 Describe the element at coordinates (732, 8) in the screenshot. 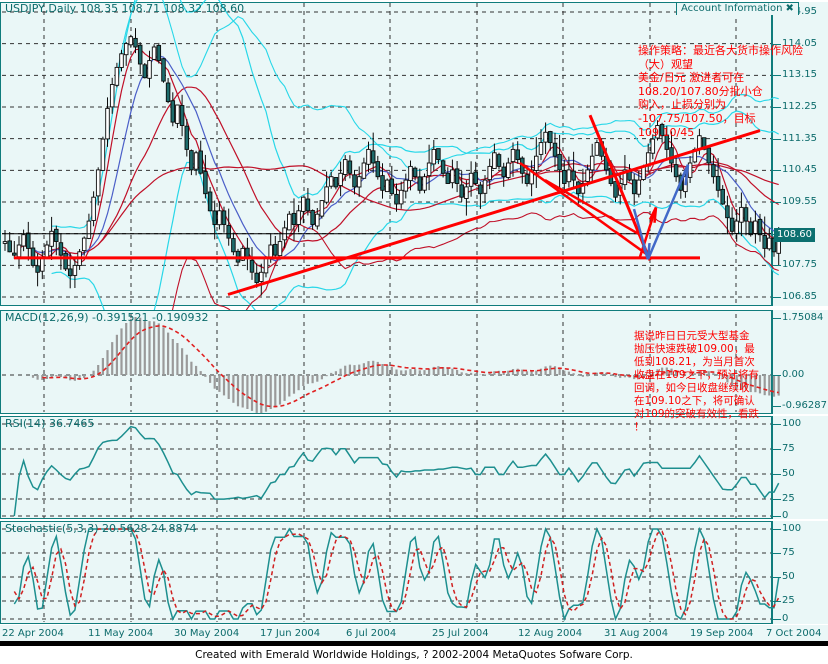

I see `tab-account-information-label: Account Information` at that location.